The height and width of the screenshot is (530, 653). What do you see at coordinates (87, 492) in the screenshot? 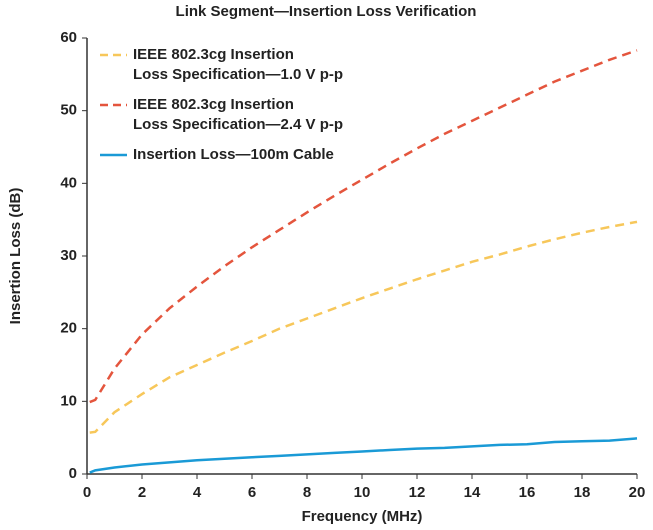
I see `x-tick-label: 0` at bounding box center [87, 492].